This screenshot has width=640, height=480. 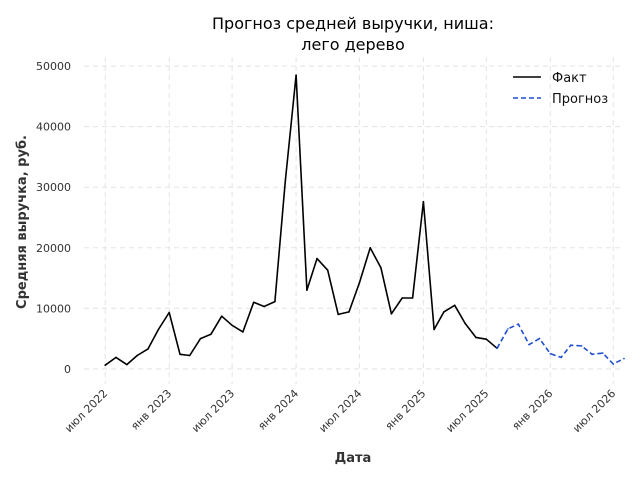 I want to click on y-tick-label: 50000, so click(x=53, y=66).